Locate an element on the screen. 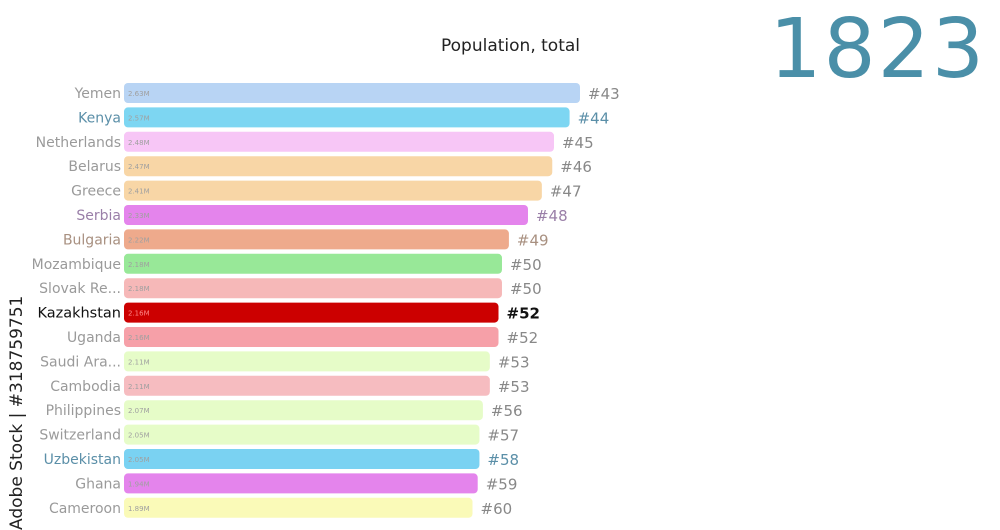 The image size is (1000, 530). country-label: Greece is located at coordinates (96, 192).